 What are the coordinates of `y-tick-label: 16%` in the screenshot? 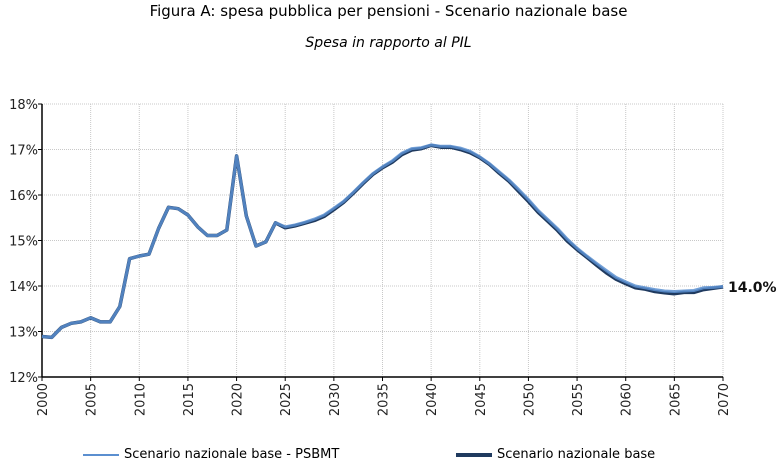 It's located at (23, 196).